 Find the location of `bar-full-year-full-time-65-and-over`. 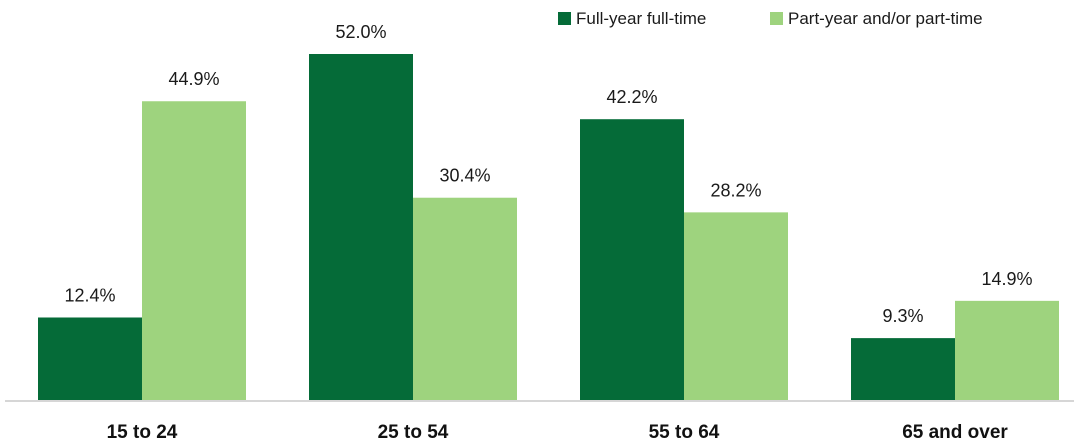

bar-full-year-full-time-65-and-over is located at coordinates (903, 369).